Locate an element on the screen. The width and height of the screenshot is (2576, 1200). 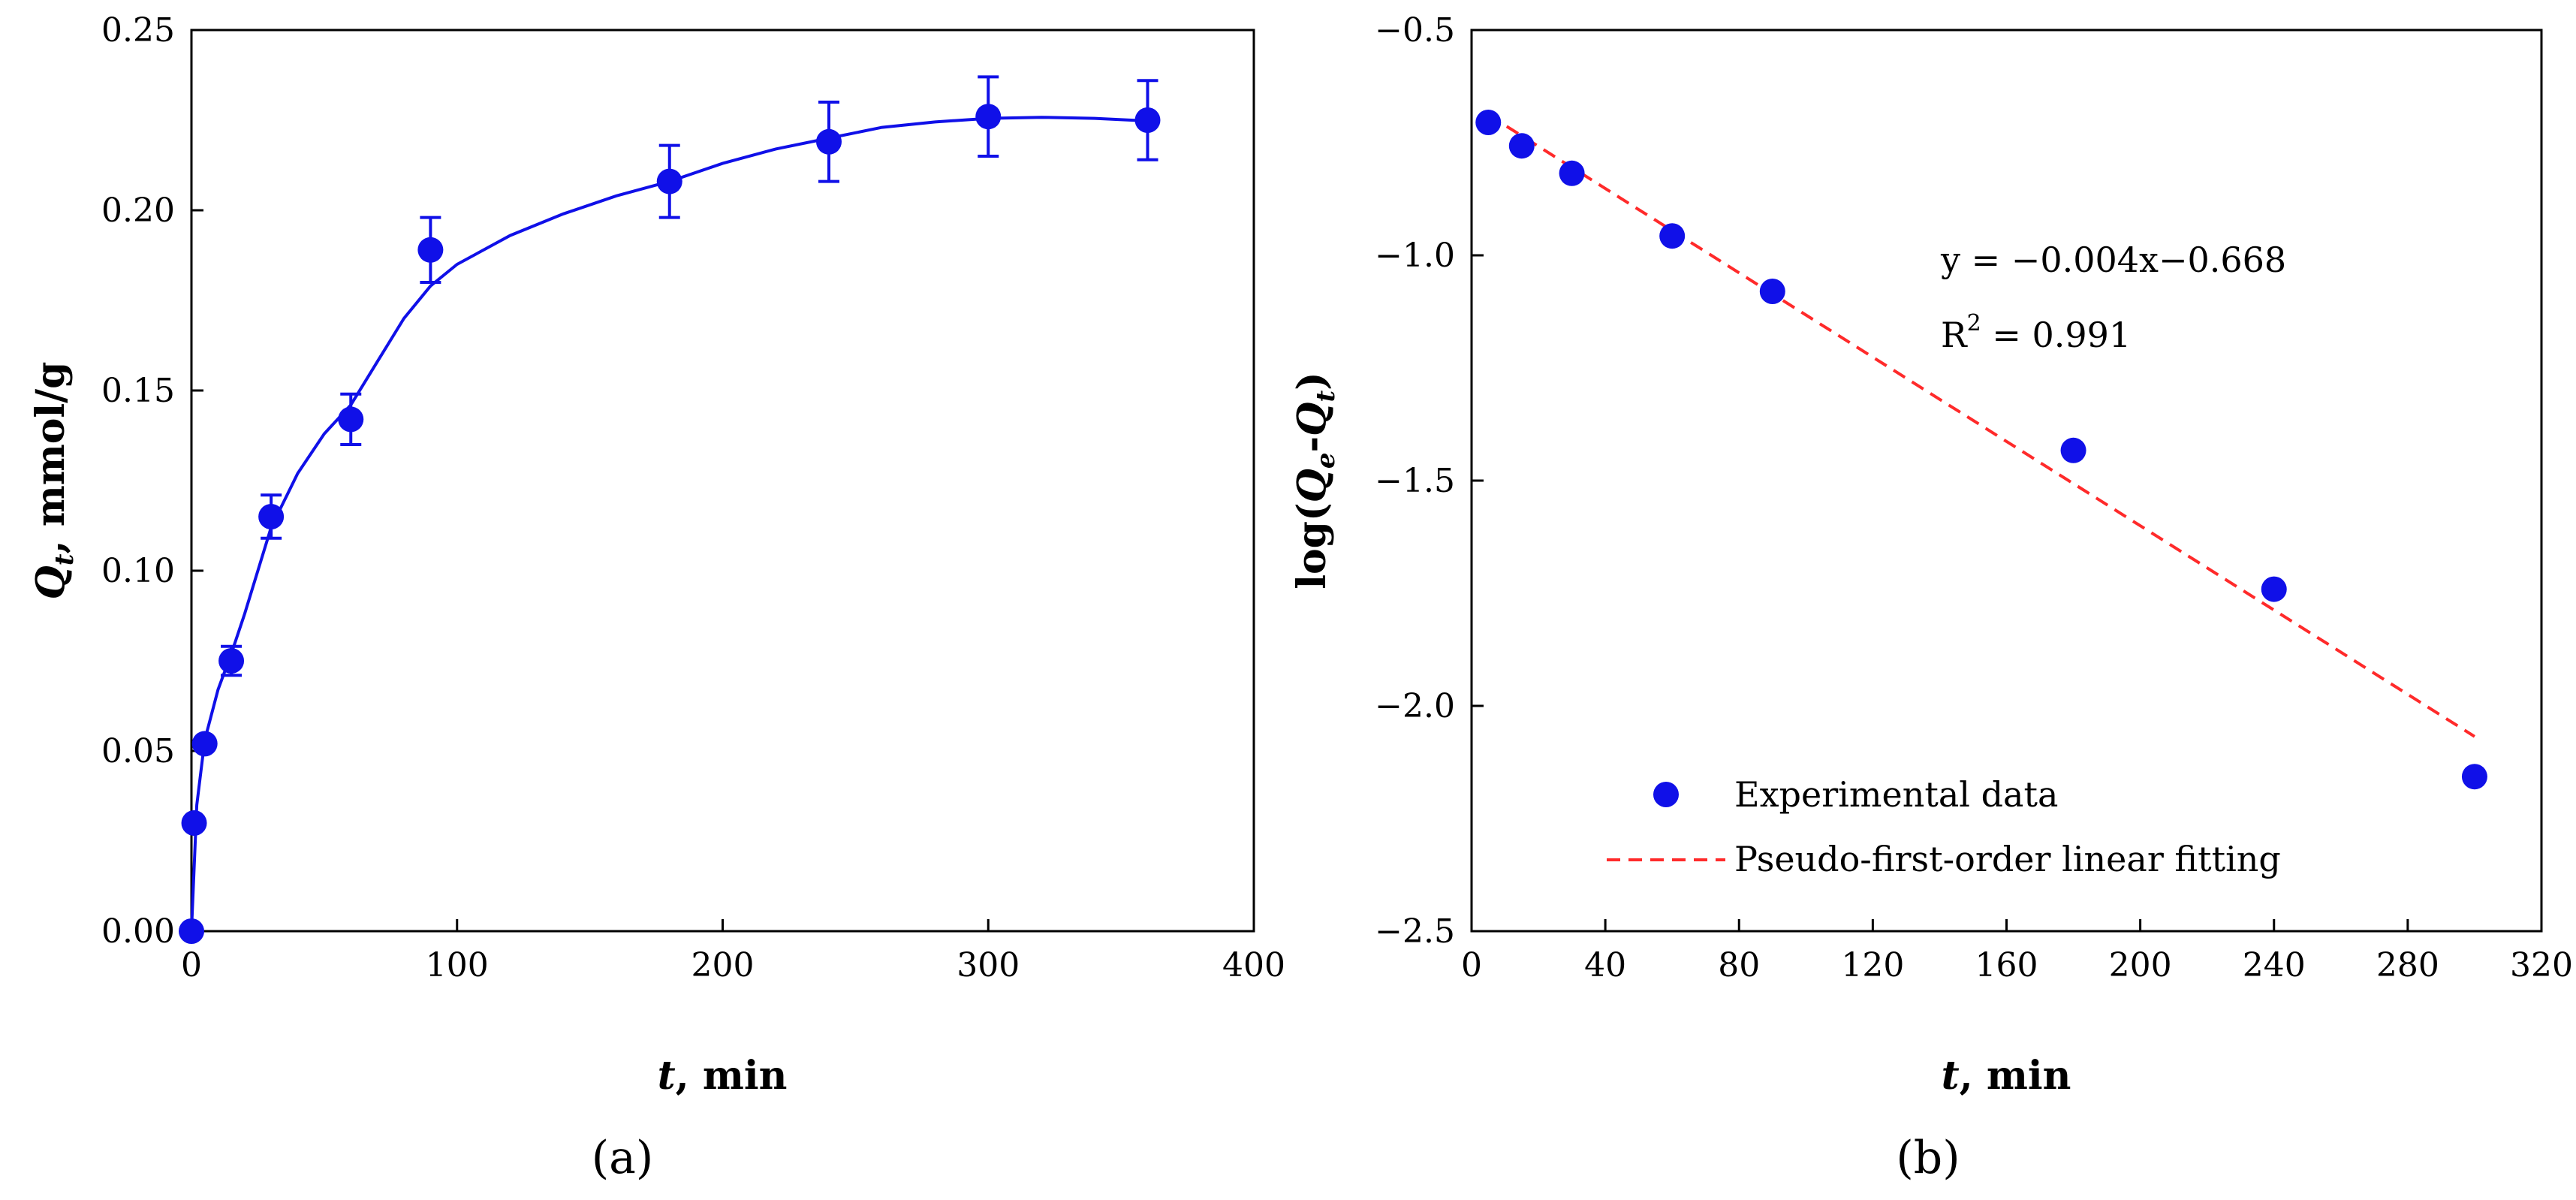
panel-b-equation: y = −0.004x−0.668 is located at coordinates (2113, 260).